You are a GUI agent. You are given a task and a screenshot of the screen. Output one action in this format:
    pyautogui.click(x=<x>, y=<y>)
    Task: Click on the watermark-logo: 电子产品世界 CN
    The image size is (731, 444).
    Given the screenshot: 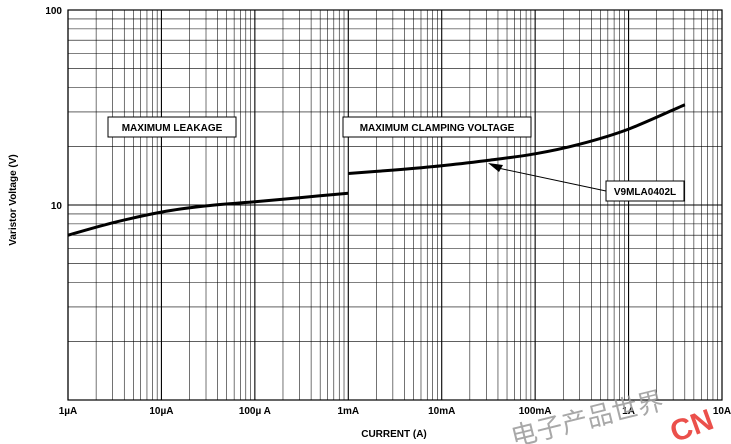 What is the action you would take?
    pyautogui.click(x=613, y=415)
    